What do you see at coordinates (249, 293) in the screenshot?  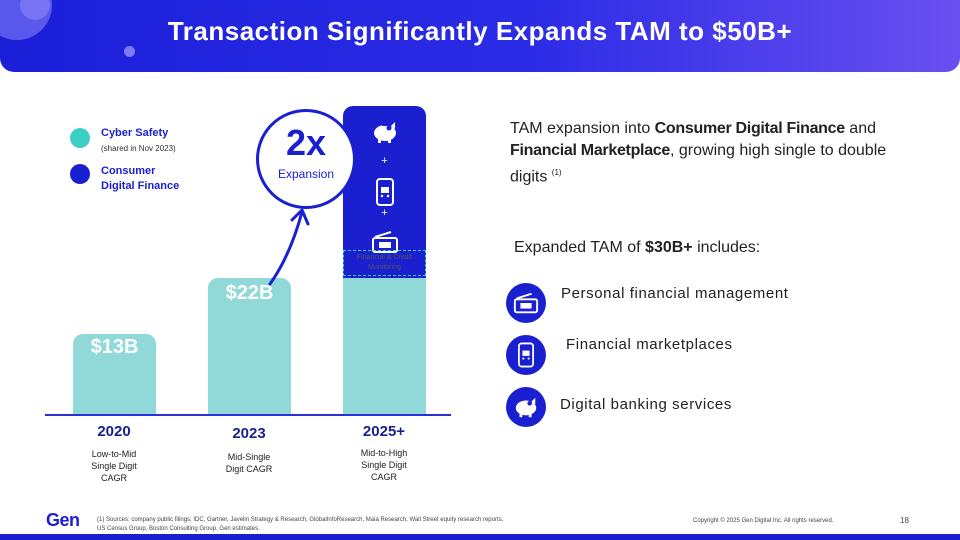 I see `bar-value-label: $22B` at bounding box center [249, 293].